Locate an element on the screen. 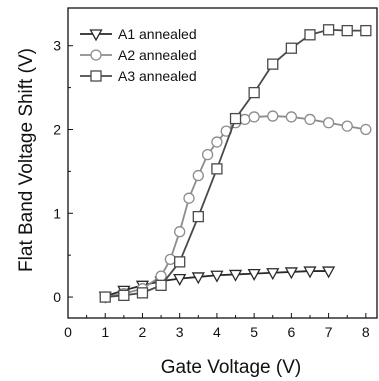  y-tick-label: 1 is located at coordinates (57, 213).